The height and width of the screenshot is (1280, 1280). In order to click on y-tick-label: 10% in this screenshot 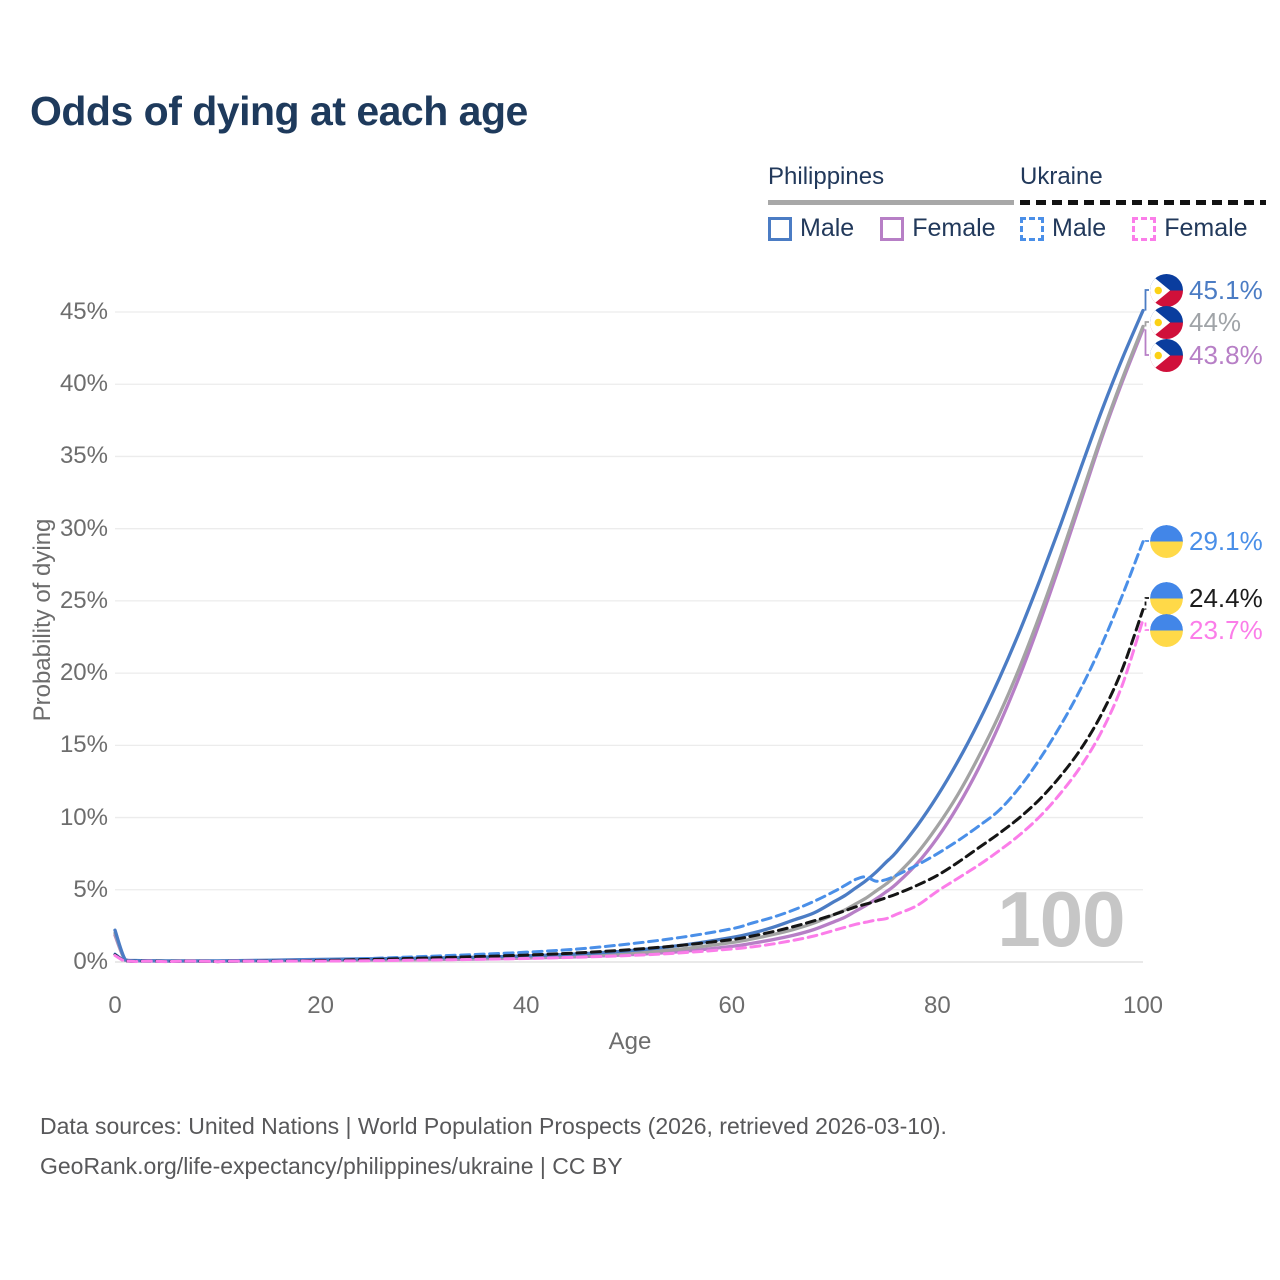, I will do `click(83, 817)`.